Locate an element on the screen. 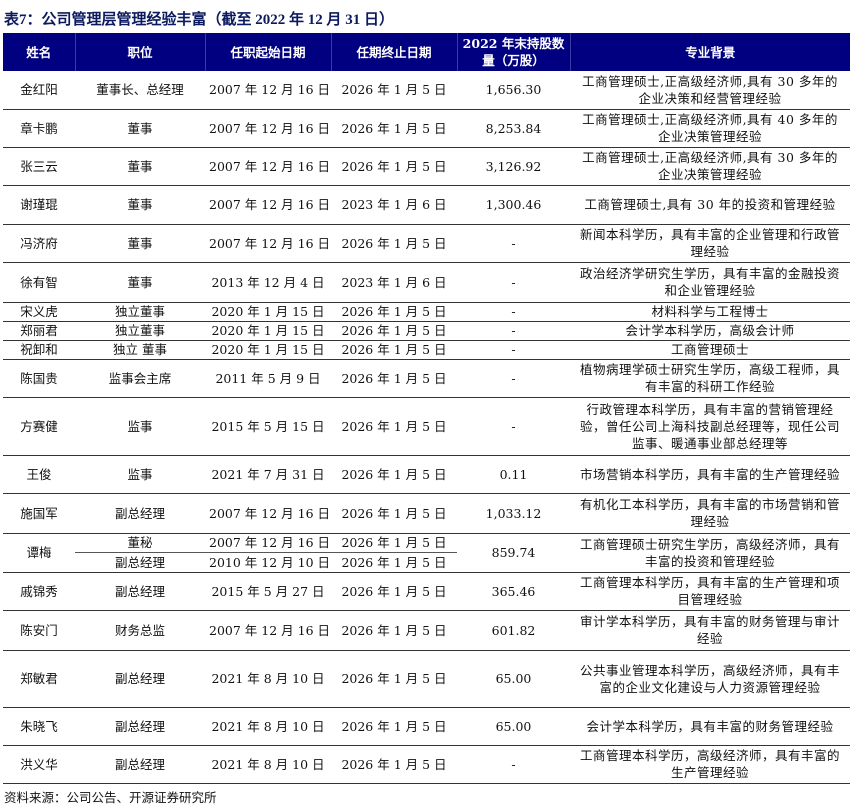  cell-name: 洪义华 is located at coordinates (39, 764).